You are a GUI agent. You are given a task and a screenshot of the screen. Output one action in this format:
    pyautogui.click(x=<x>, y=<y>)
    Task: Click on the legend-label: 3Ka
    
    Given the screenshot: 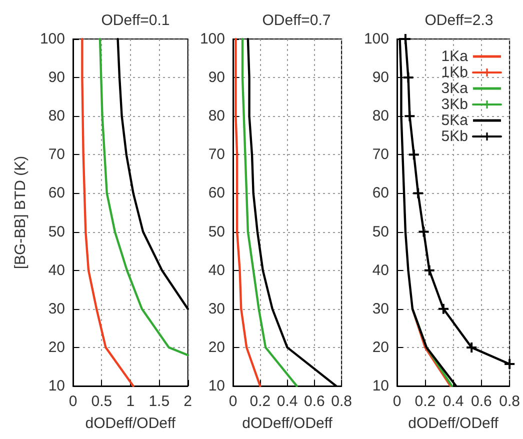 What is the action you would take?
    pyautogui.click(x=455, y=88)
    